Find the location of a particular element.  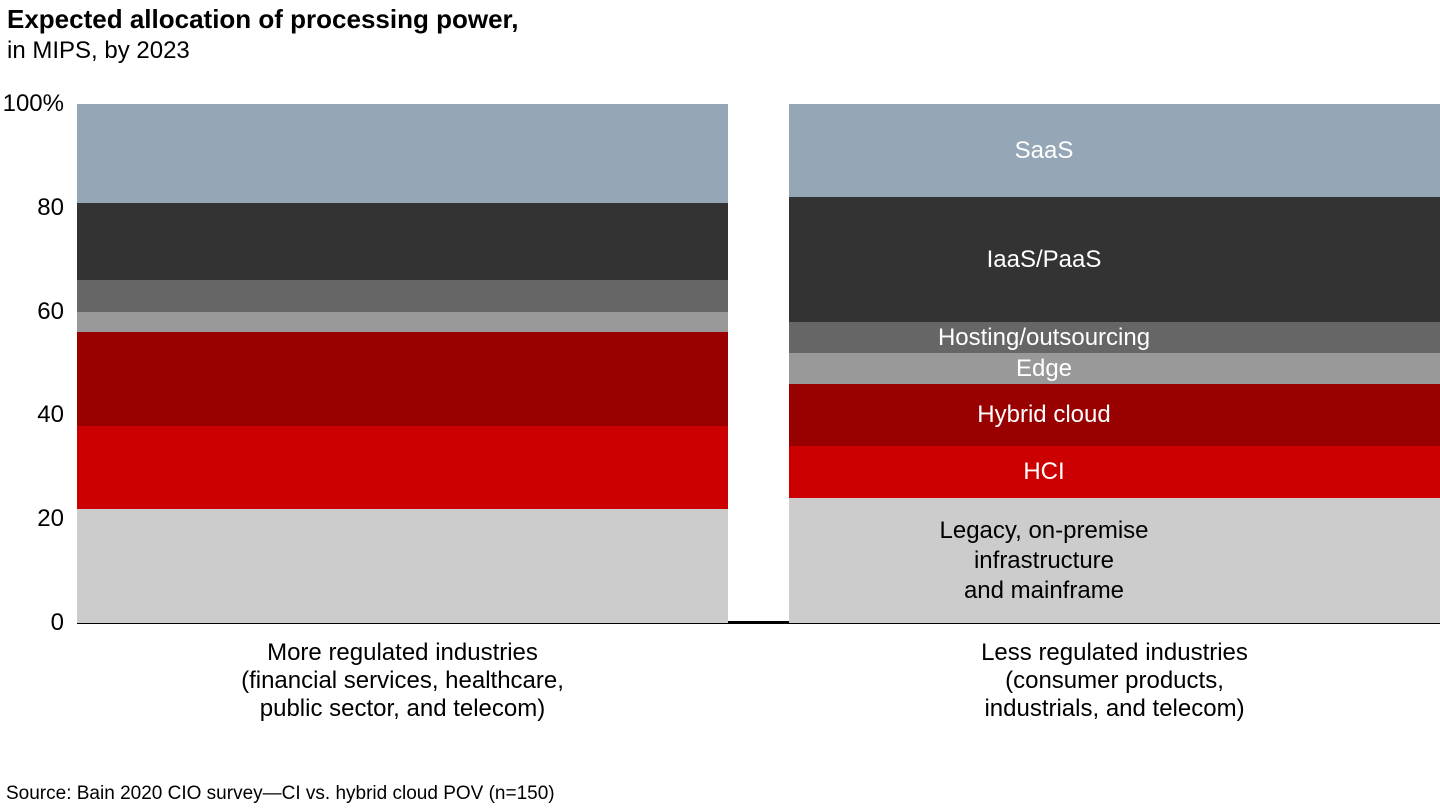

page-subtitle: in MIPS, by 2023 is located at coordinates (98, 50).